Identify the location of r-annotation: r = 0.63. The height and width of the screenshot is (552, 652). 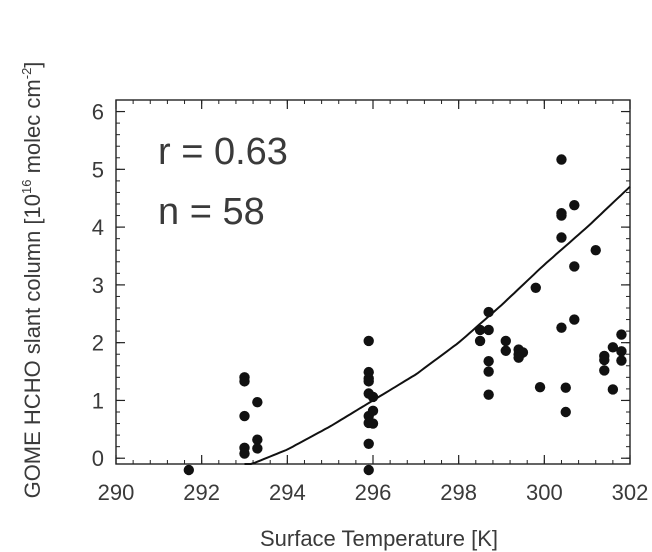
(223, 152).